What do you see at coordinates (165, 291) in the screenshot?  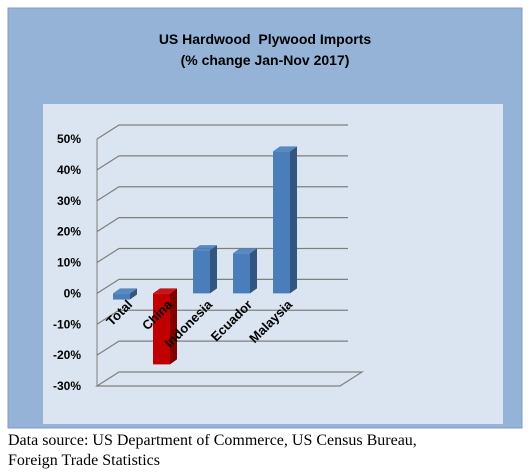 I see `bar-top-china` at bounding box center [165, 291].